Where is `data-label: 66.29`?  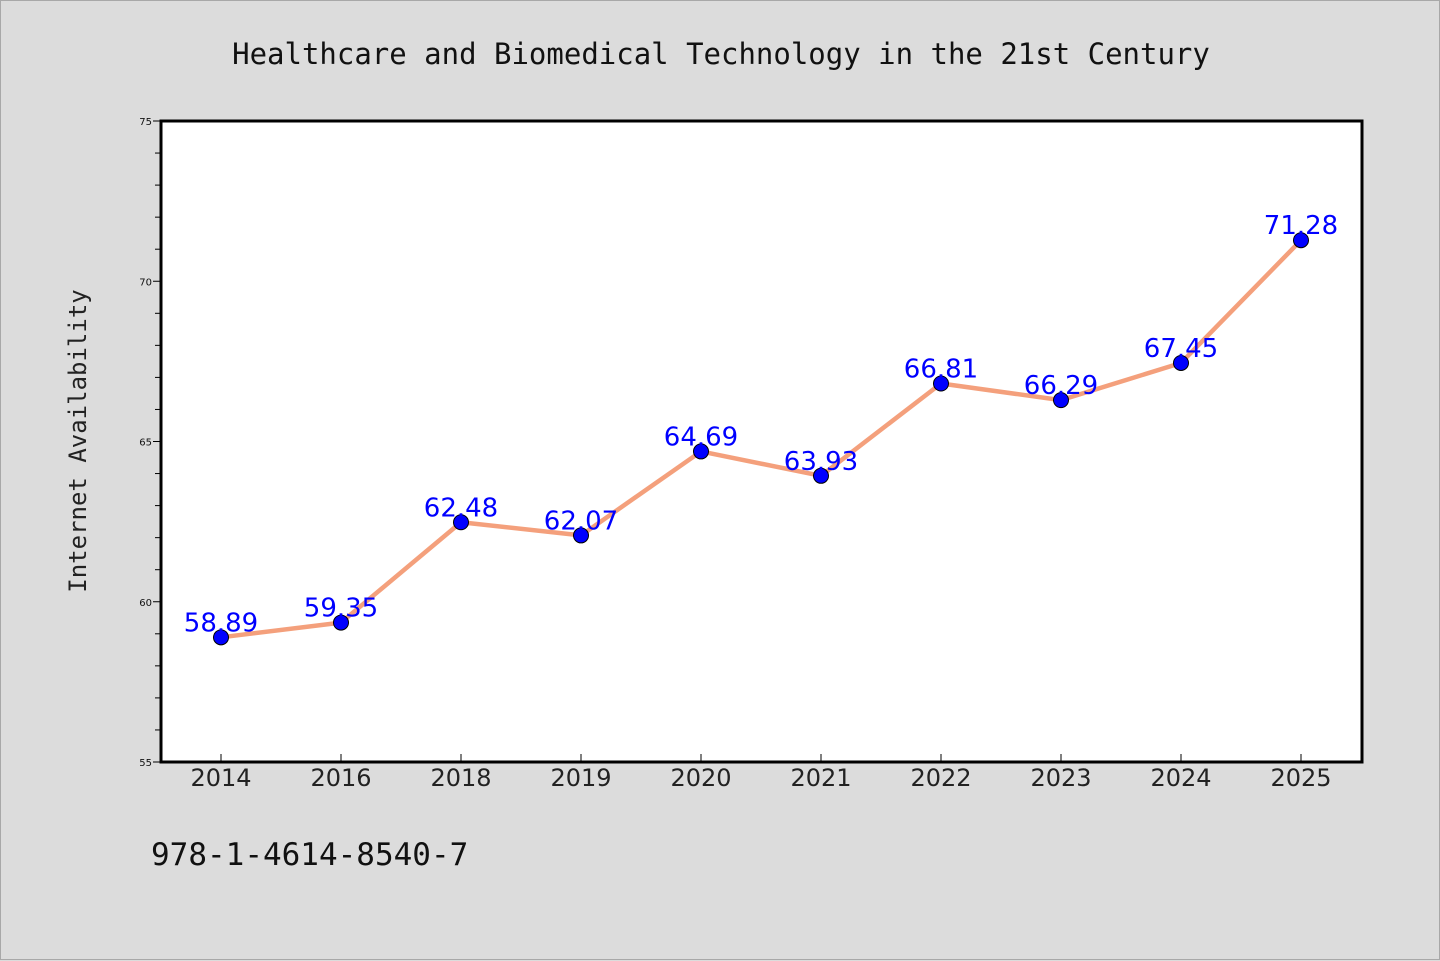
data-label: 66.29 is located at coordinates (1061, 386).